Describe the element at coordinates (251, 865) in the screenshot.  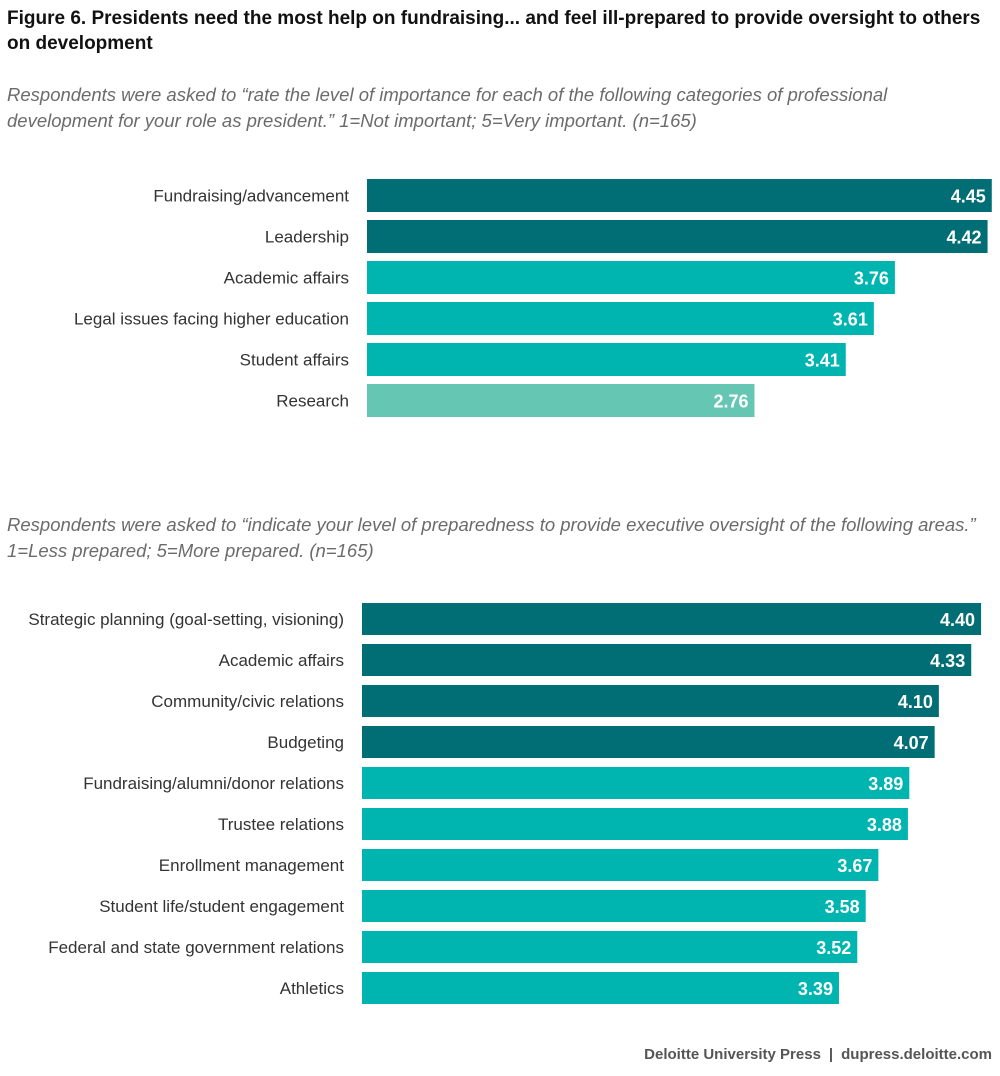
I see `category-label: Enrollment management` at that location.